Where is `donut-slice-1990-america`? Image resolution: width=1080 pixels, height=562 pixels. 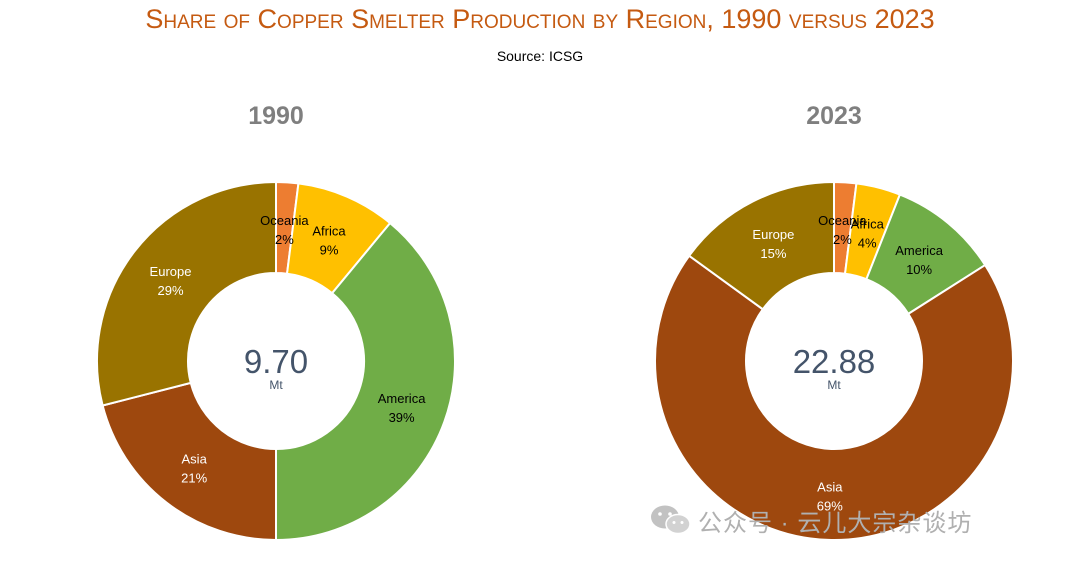 donut-slice-1990-america is located at coordinates (365, 381).